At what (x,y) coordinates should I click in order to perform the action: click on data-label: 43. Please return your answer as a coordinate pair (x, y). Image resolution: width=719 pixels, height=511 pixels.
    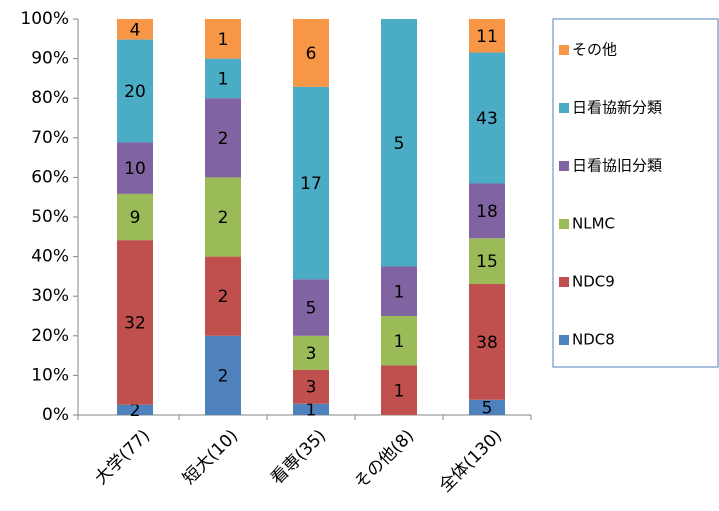
    Looking at the image, I should click on (487, 119).